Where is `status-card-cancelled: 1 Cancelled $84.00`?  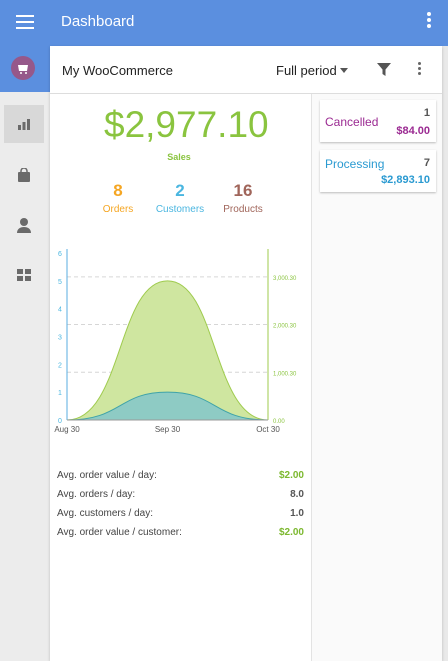
status-card-cancelled: 1 Cancelled $84.00 is located at coordinates (378, 121).